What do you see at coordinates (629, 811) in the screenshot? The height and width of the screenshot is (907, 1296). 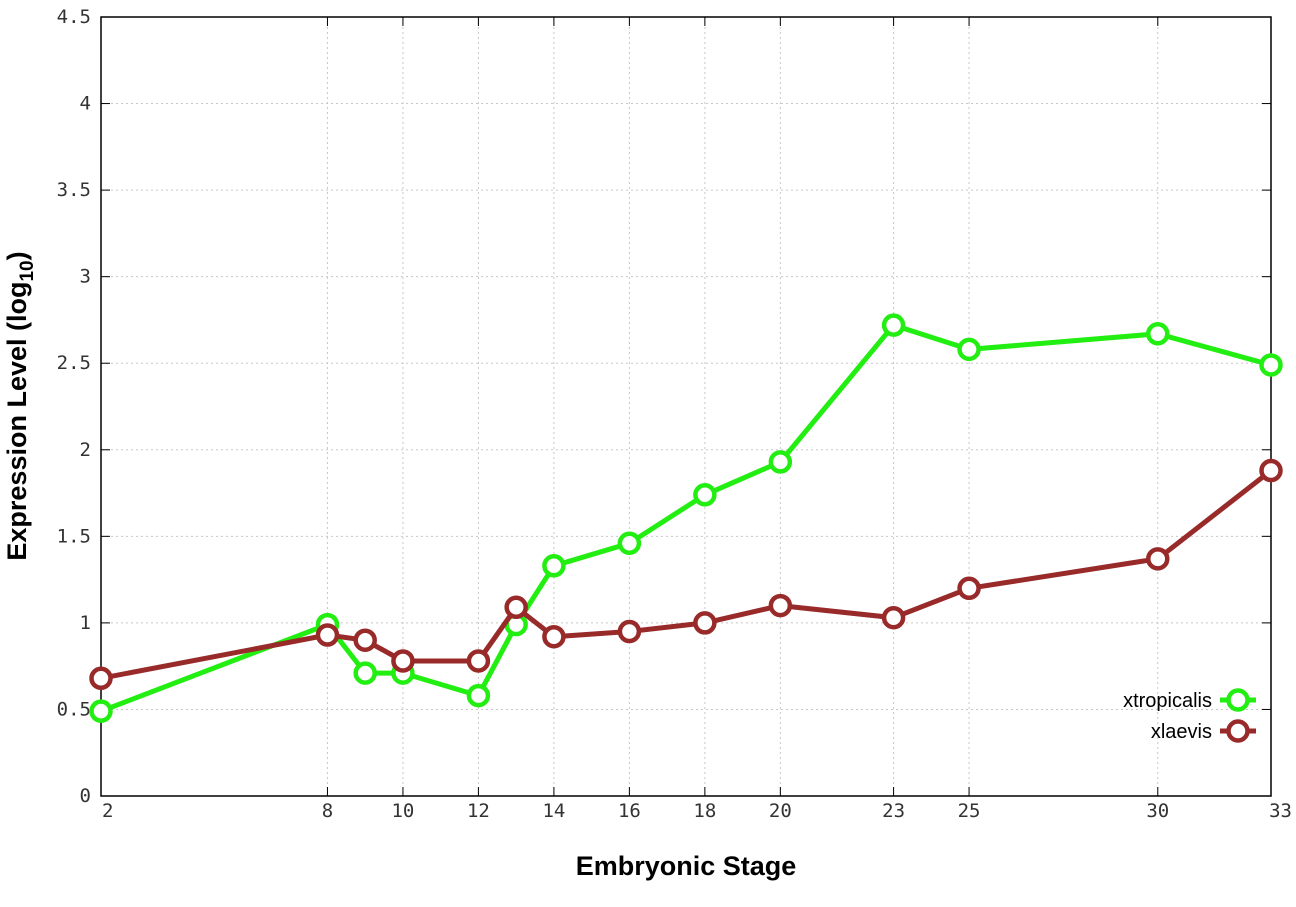 I see `x-tick-label: 16` at bounding box center [629, 811].